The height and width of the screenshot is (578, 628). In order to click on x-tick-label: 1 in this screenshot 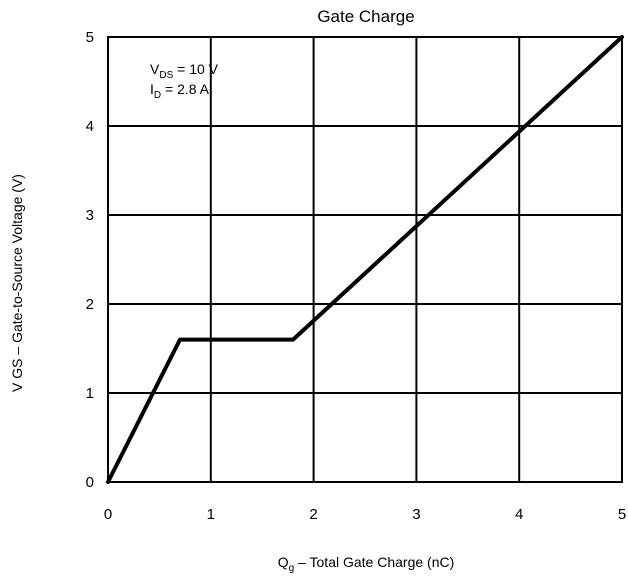, I will do `click(211, 514)`.